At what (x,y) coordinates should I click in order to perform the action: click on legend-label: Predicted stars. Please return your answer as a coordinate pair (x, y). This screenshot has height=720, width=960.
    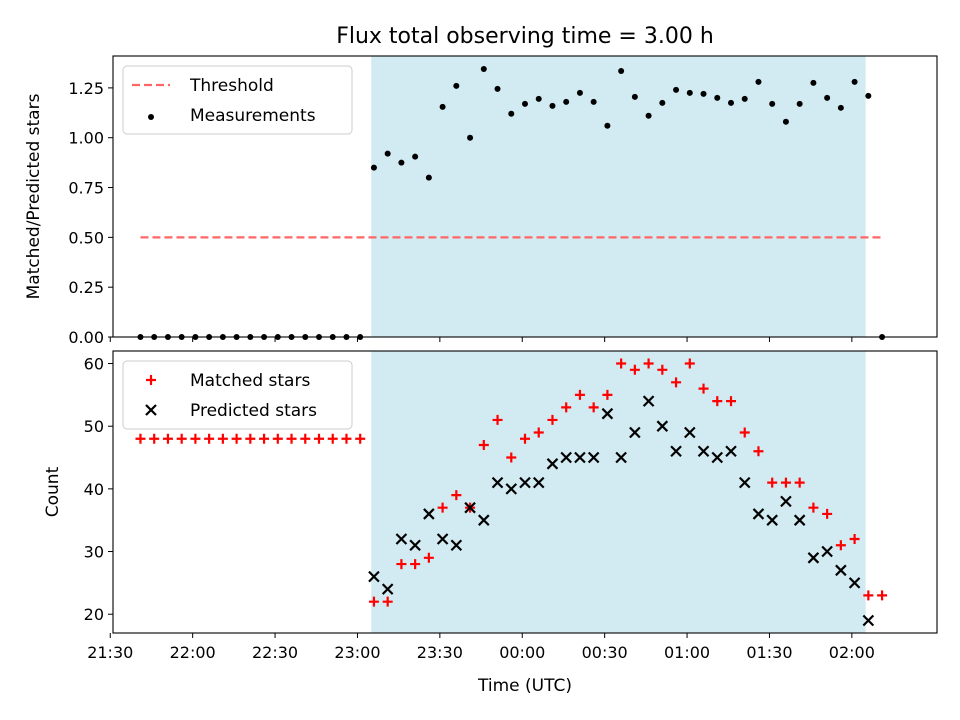
    Looking at the image, I should click on (253, 411).